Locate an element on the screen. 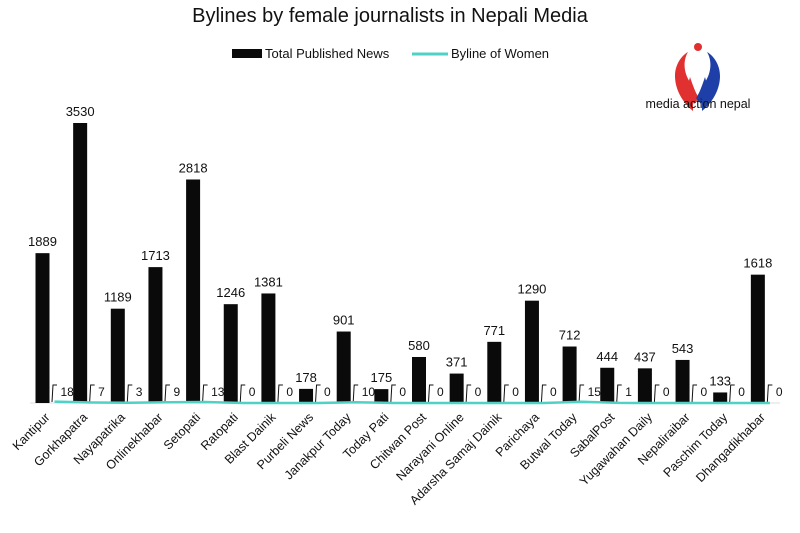  women-label-dhangadikhabar: 0 is located at coordinates (779, 392).